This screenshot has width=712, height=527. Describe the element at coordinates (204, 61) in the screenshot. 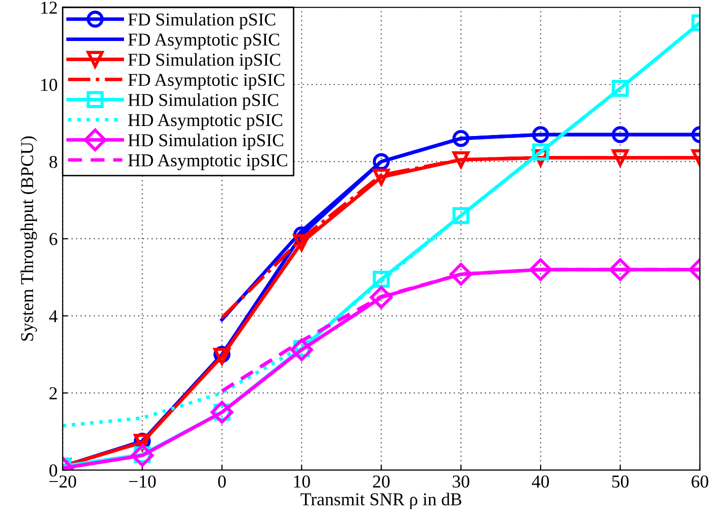

I see `legend-label: FD Simulation ipSIC` at that location.